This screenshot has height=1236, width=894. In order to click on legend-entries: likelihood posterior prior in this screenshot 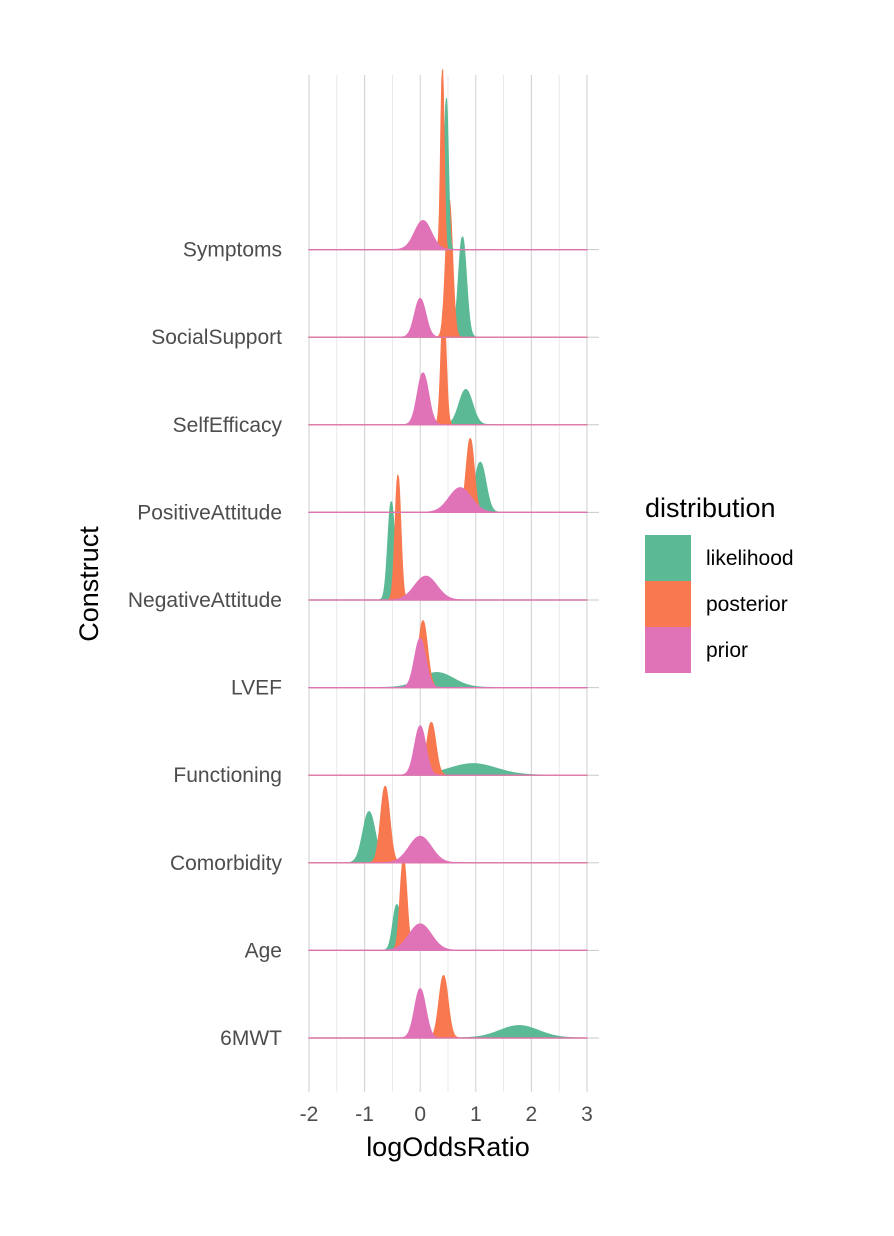, I will do `click(719, 604)`.